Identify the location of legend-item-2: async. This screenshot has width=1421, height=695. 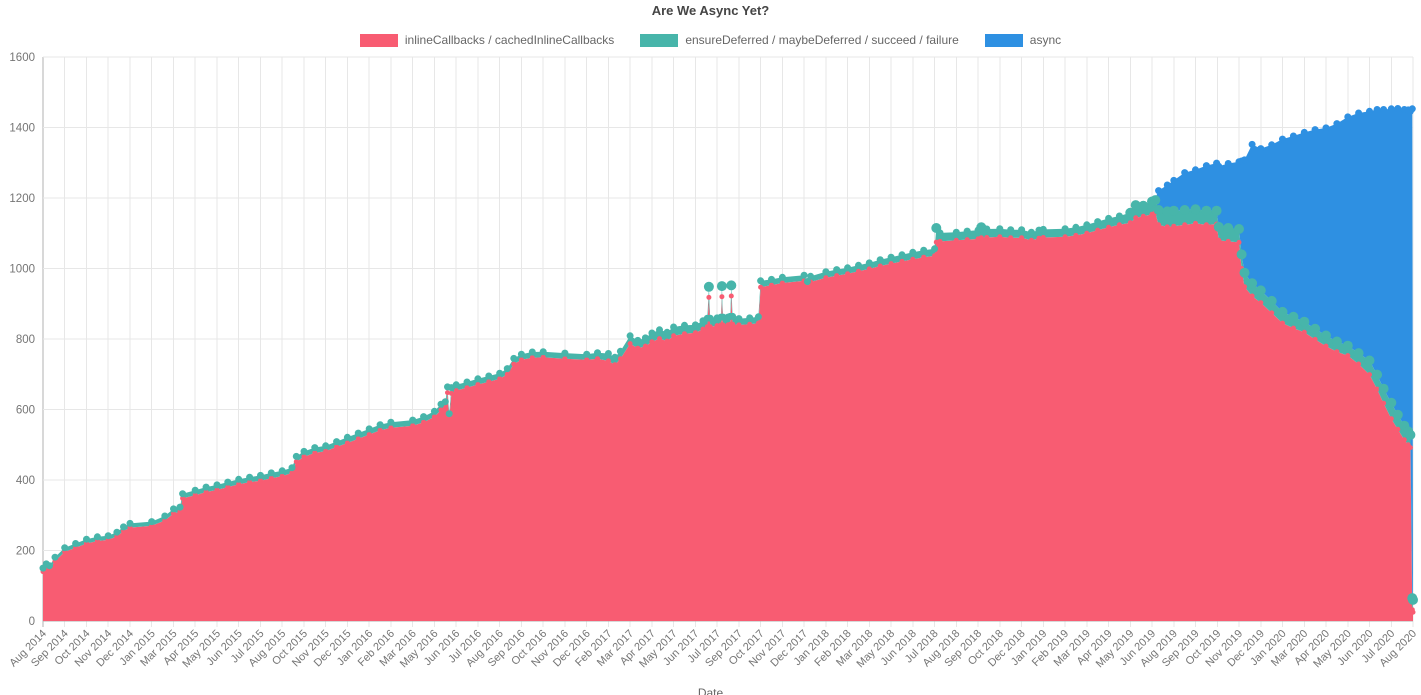
(1022, 40).